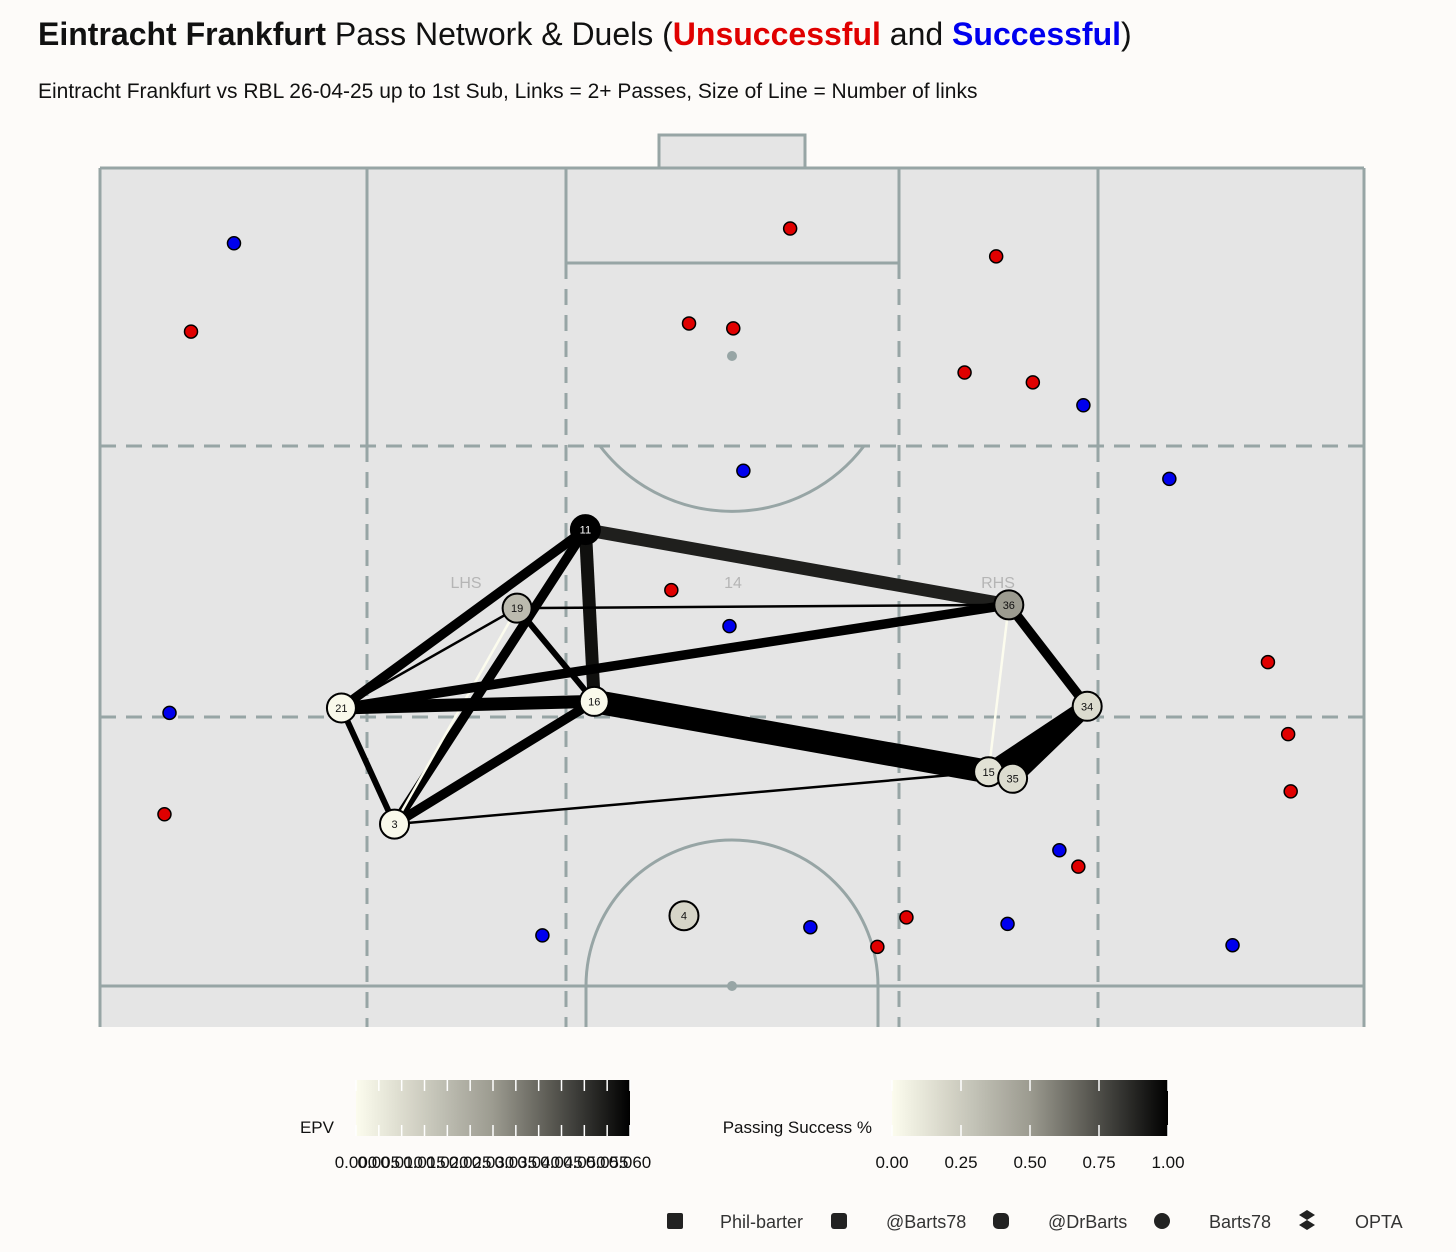  I want to click on title-unsuccessful: Unsuccessful, so click(776, 34).